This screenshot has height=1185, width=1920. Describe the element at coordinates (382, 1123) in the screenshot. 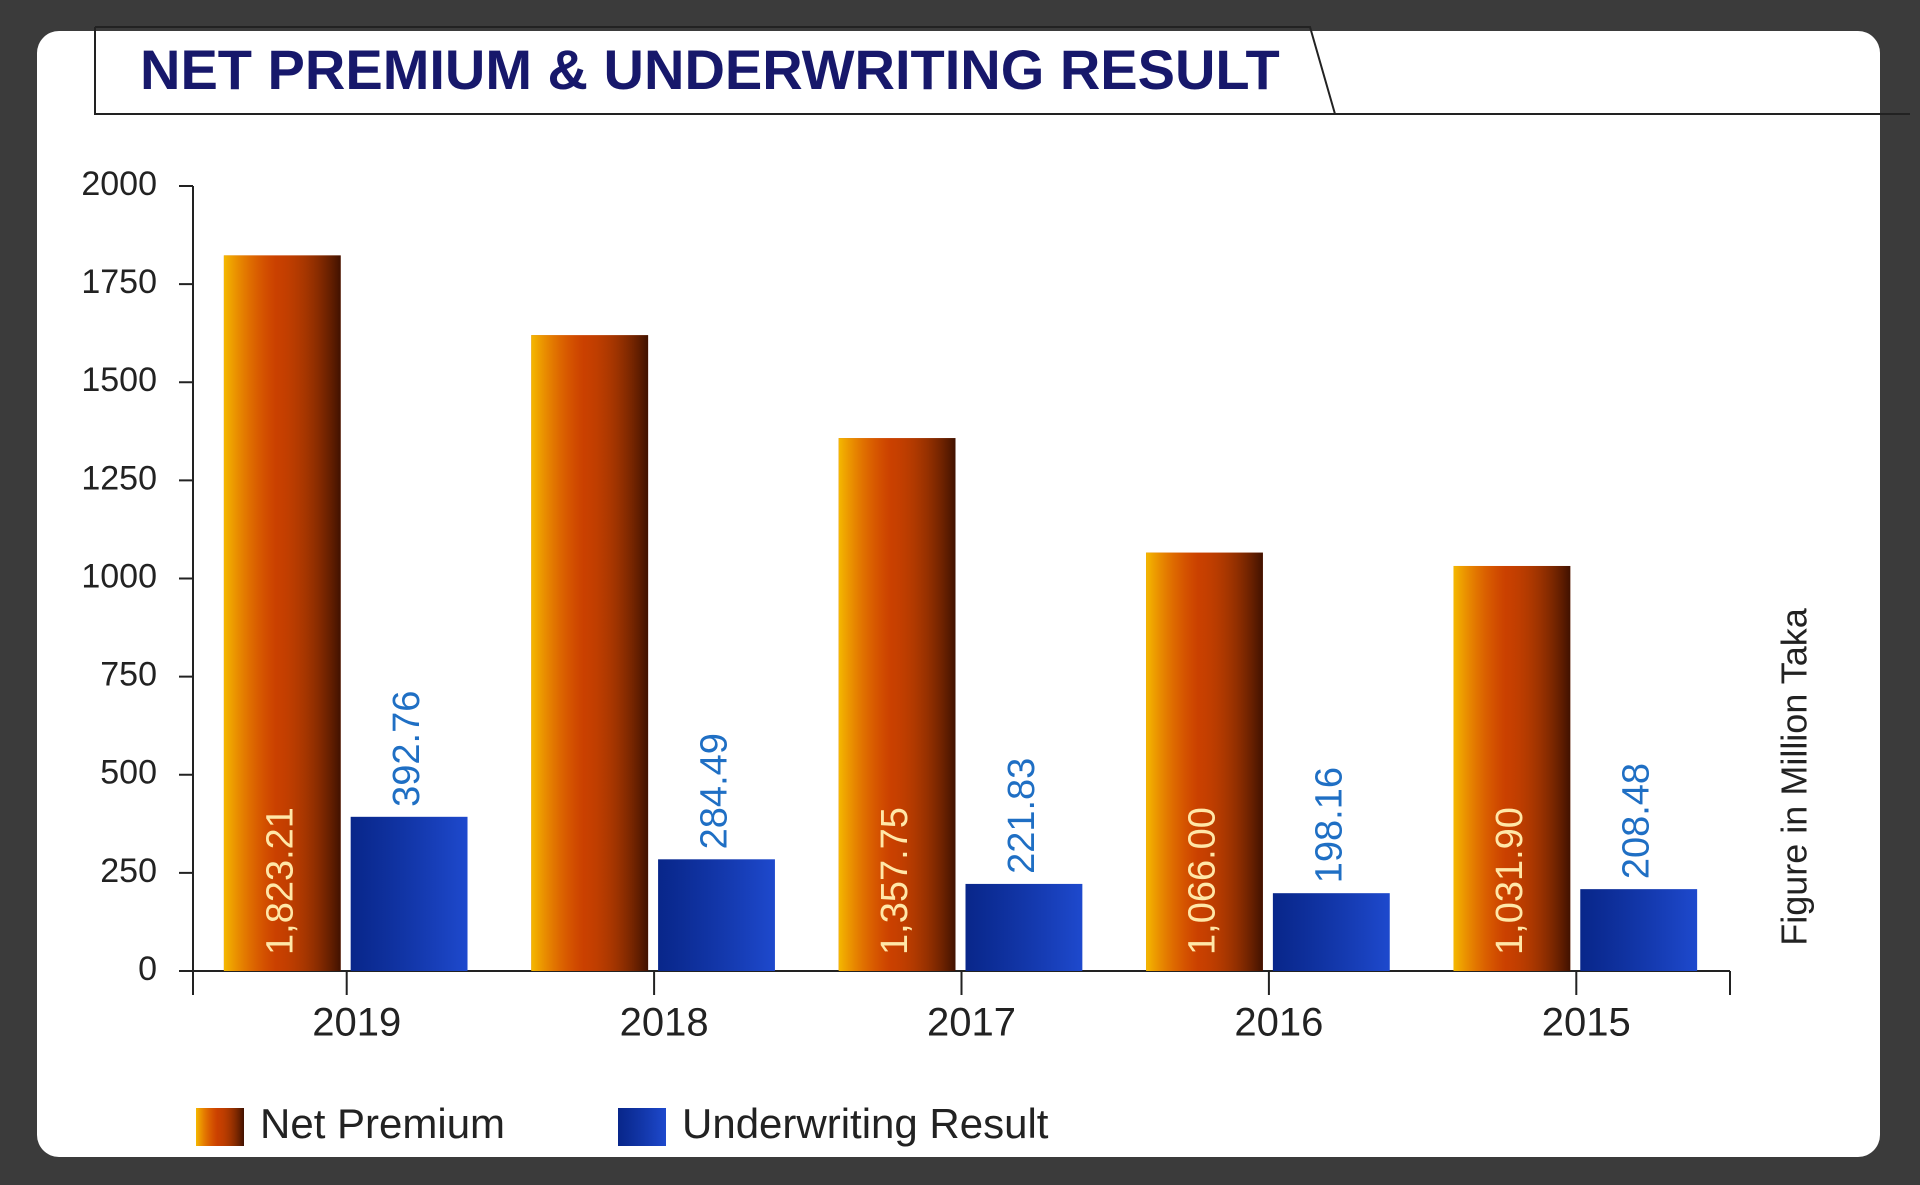

I see `legend-label: Net Premium` at that location.